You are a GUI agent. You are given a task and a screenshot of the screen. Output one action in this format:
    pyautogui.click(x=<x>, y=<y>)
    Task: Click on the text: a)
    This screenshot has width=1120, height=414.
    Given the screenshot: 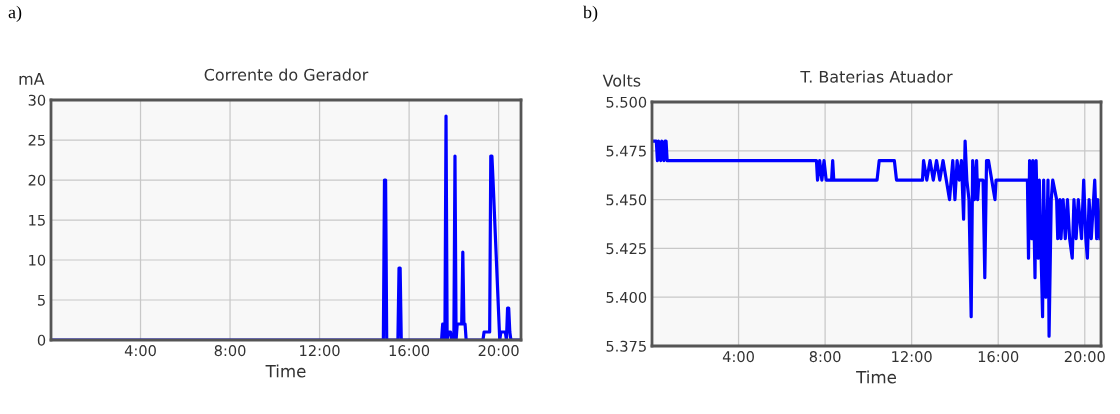 What is the action you would take?
    pyautogui.click(x=15, y=13)
    